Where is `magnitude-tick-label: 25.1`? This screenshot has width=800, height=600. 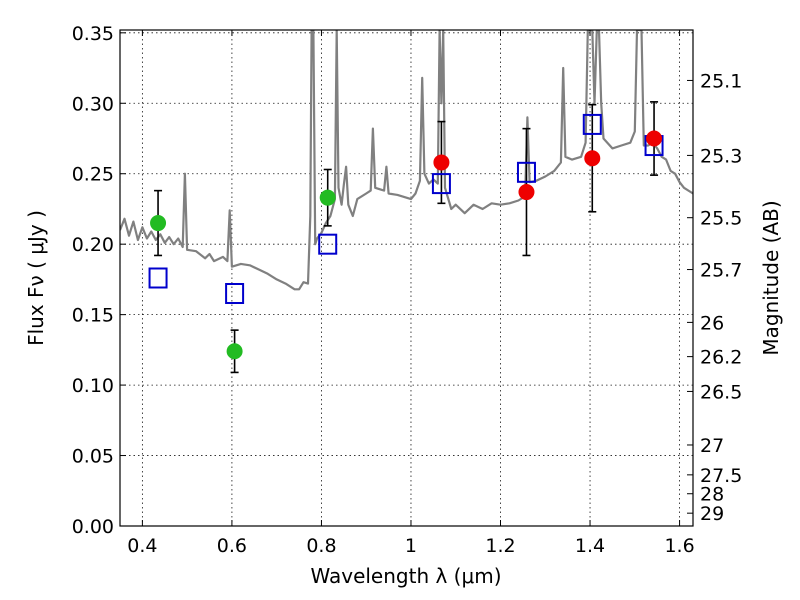 magnitude-tick-label: 25.1 is located at coordinates (721, 81).